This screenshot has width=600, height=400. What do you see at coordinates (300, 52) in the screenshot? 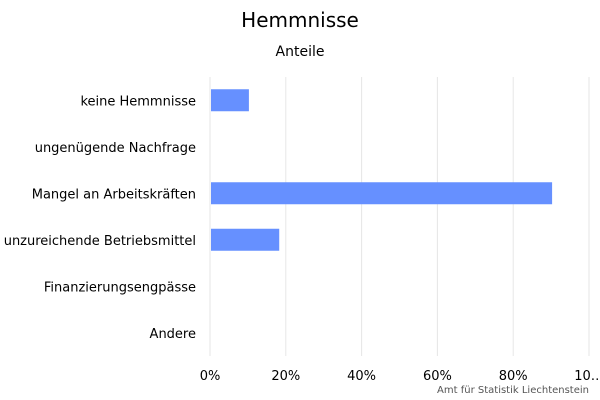
I see `chart-subtitle: Anteile` at bounding box center [300, 52].